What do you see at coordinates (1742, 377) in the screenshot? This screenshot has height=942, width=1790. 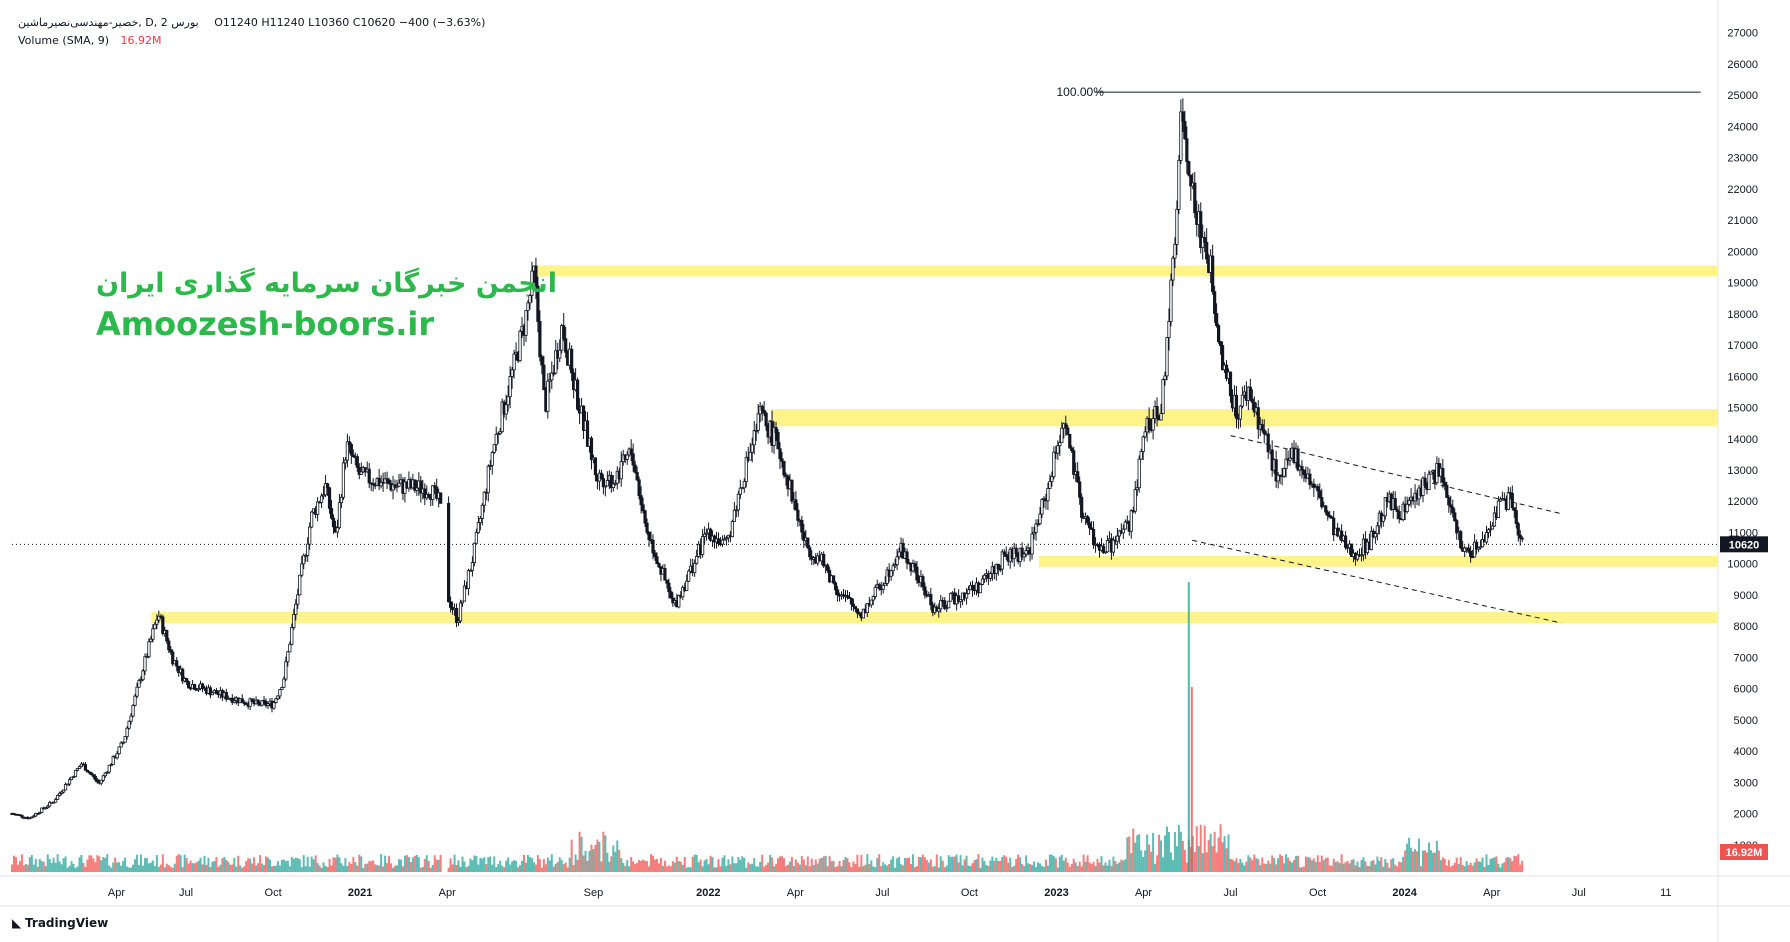 I see `y-tick-label: 16000` at bounding box center [1742, 377].